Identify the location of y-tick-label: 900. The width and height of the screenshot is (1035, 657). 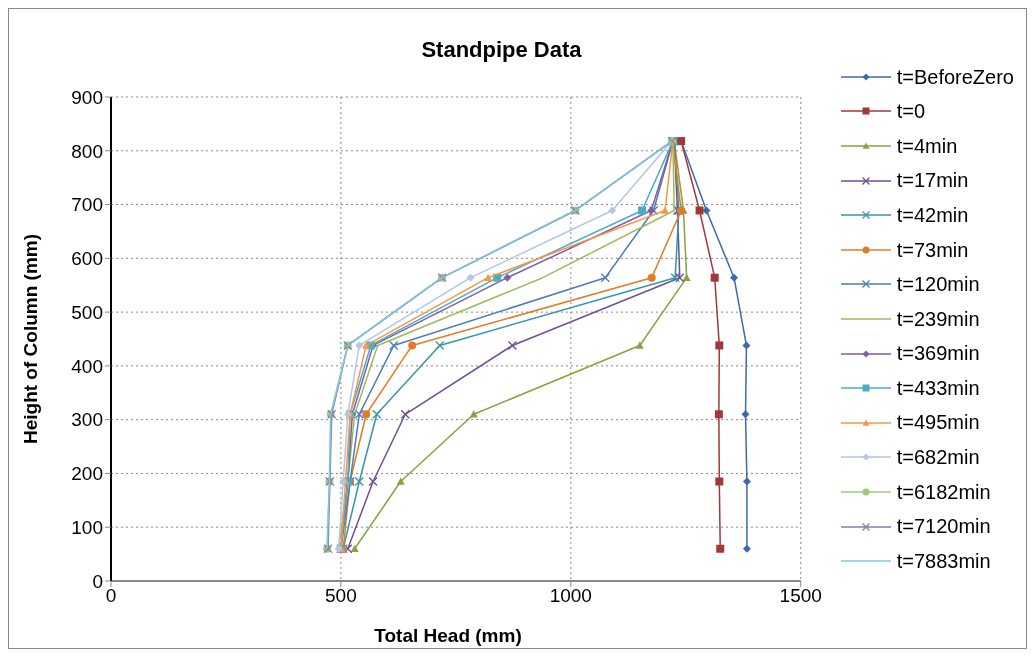
(87, 97).